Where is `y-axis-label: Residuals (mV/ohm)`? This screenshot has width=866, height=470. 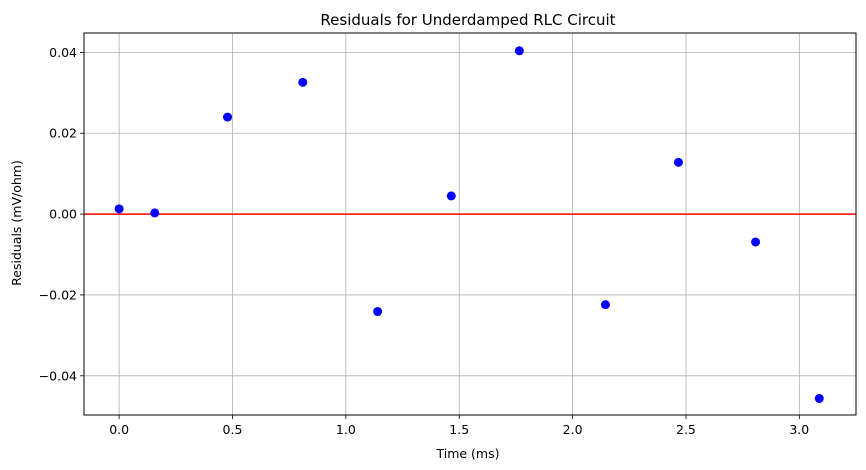 y-axis-label: Residuals (mV/ohm) is located at coordinates (16, 223).